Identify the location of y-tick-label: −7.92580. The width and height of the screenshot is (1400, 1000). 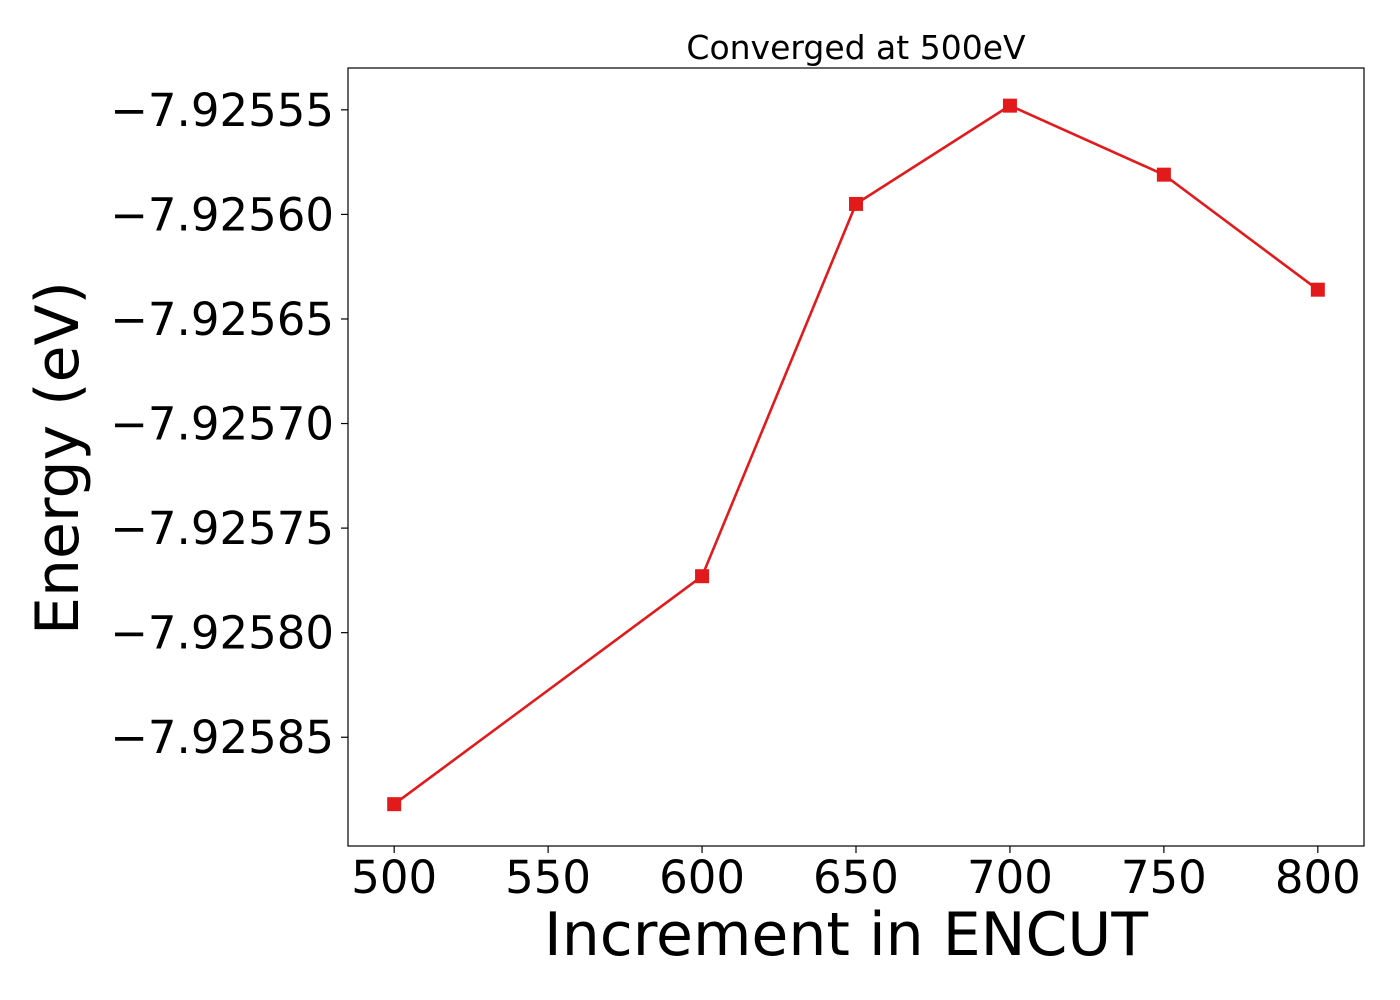
(222, 633).